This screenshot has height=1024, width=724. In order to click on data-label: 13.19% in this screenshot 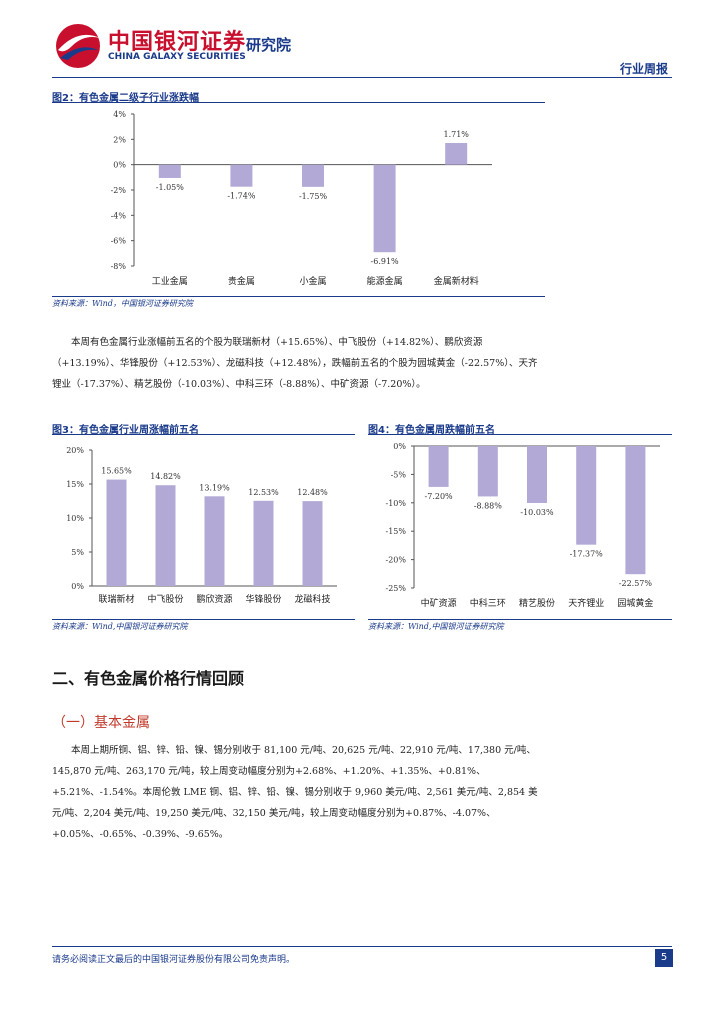, I will do `click(214, 487)`.